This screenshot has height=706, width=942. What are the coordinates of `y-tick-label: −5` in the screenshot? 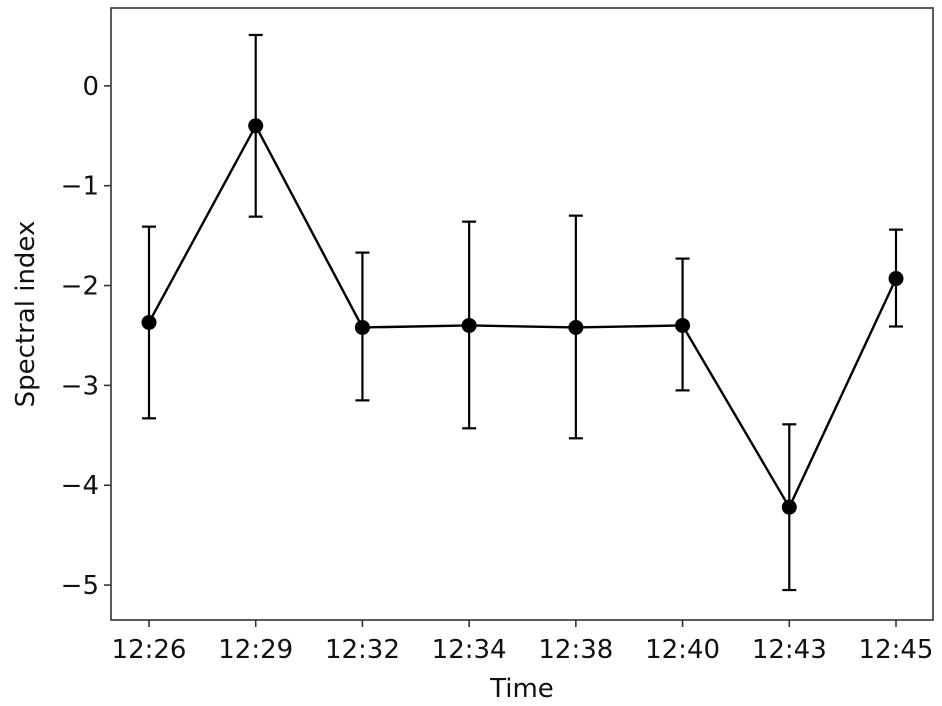 It's located at (80, 586).